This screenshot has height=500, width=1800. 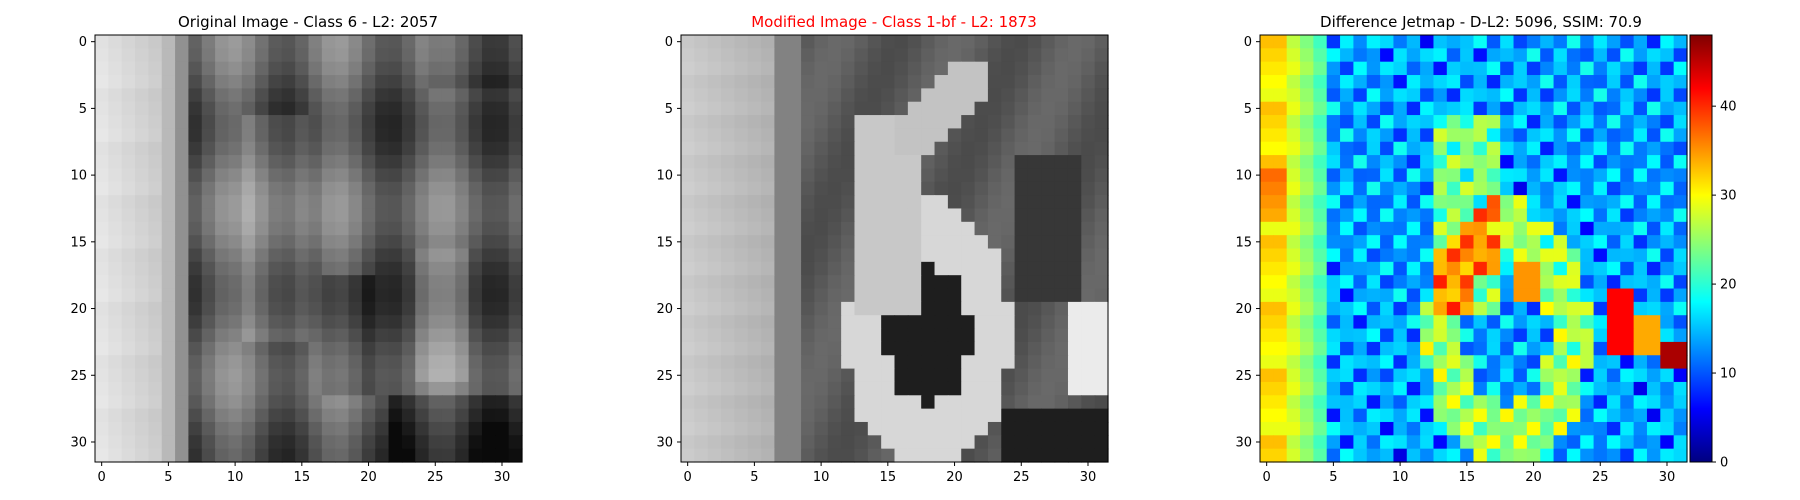 I want to click on x-tick-label: 15, so click(x=888, y=477).